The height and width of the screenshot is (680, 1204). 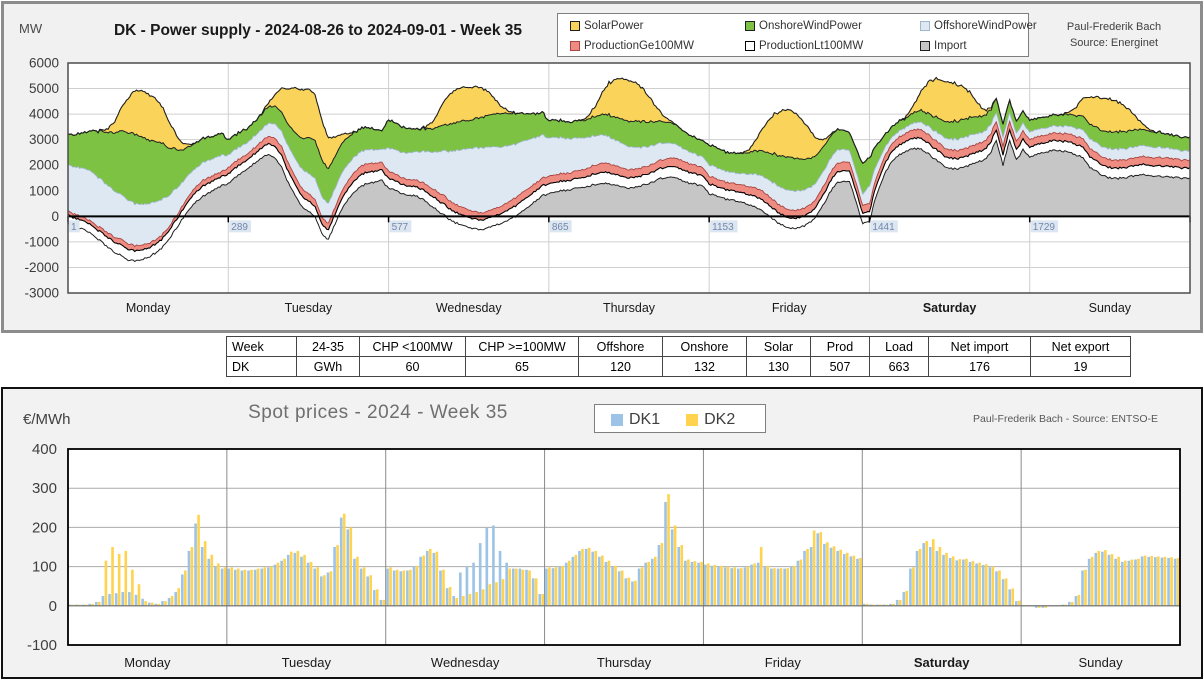 I want to click on table-cell: 60, so click(x=412, y=366).